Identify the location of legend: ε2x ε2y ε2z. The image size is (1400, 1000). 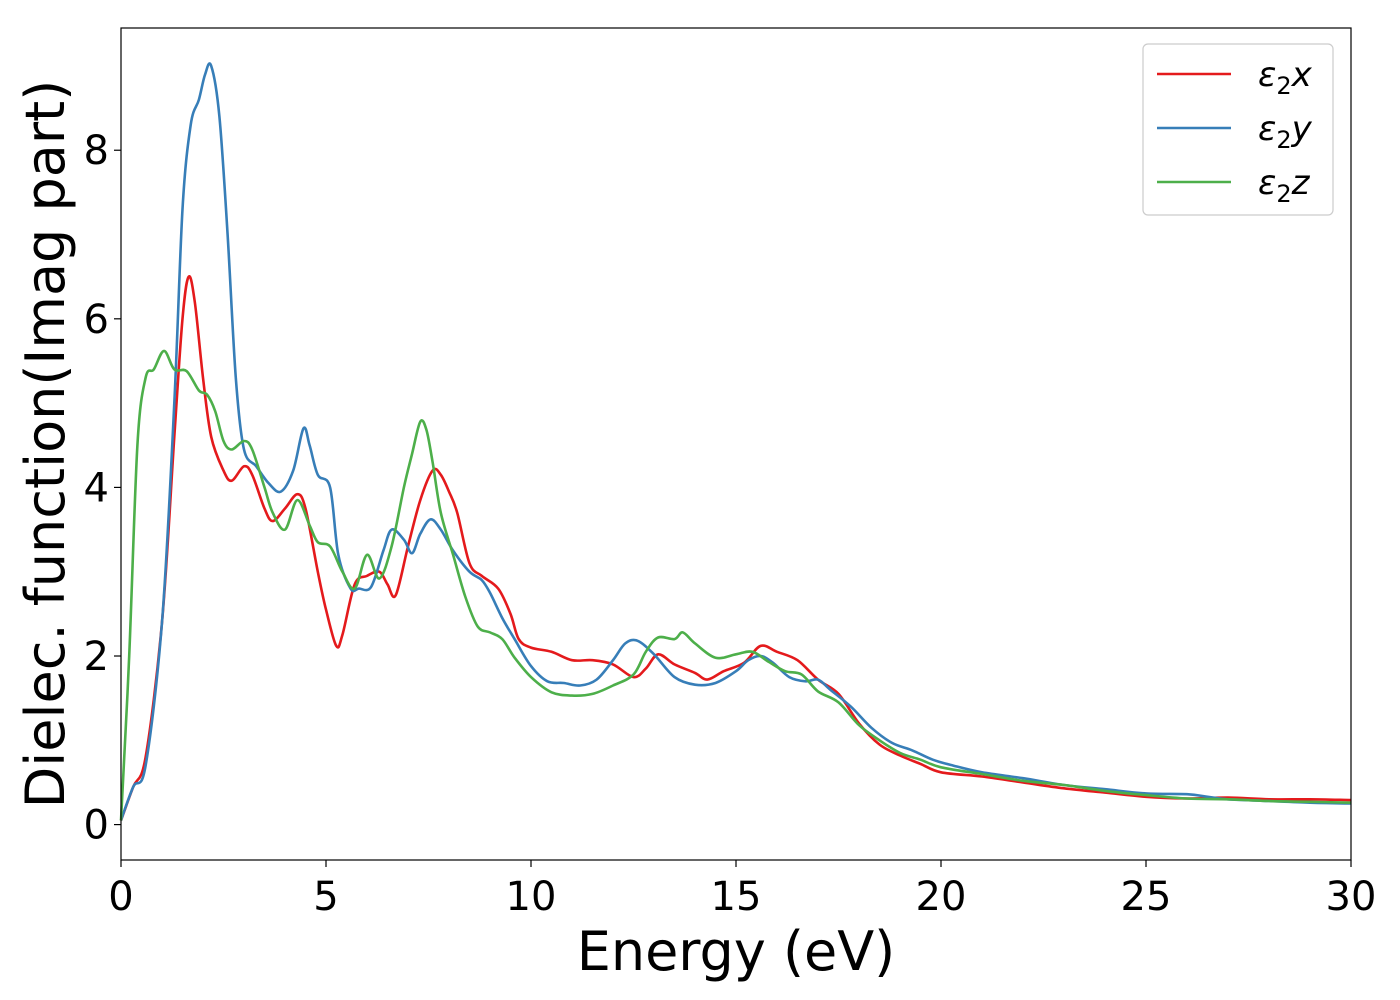
(1238, 129).